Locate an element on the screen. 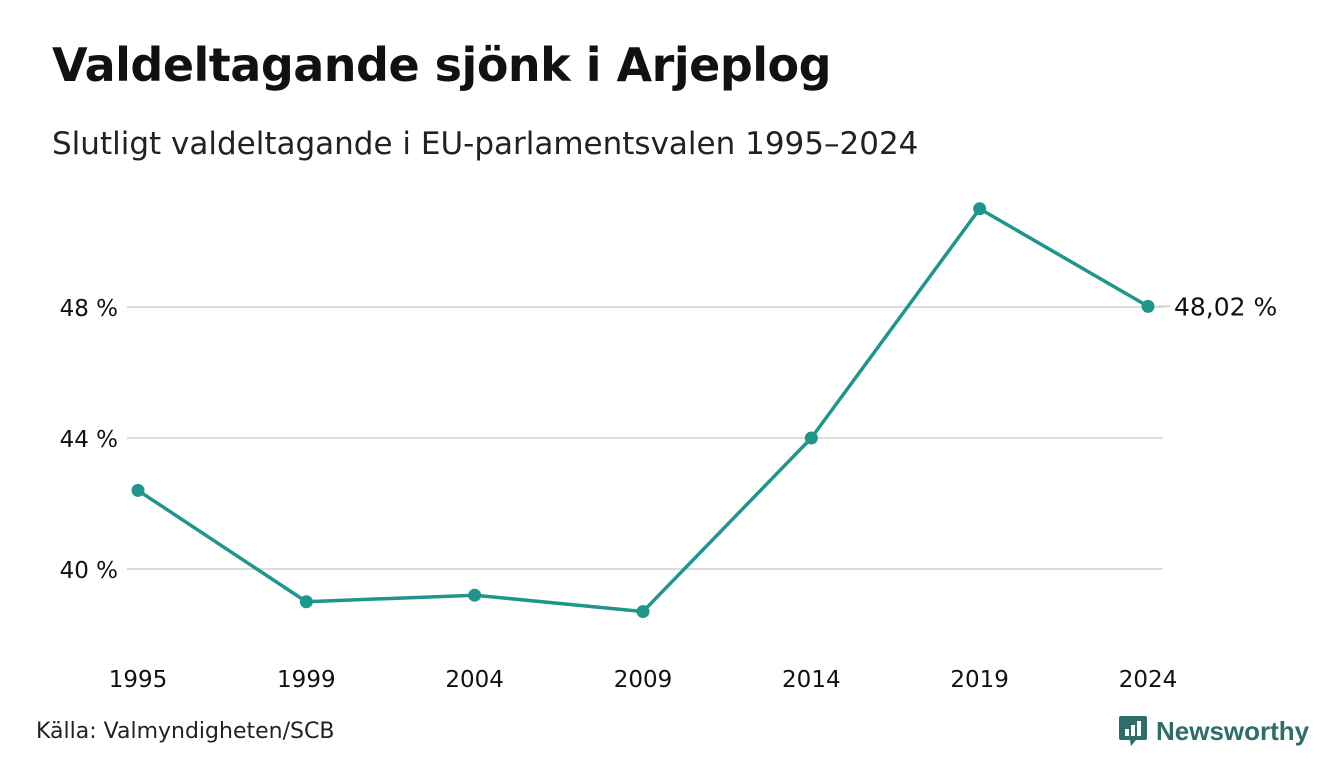  x-tick-label: 2019 is located at coordinates (979, 680).